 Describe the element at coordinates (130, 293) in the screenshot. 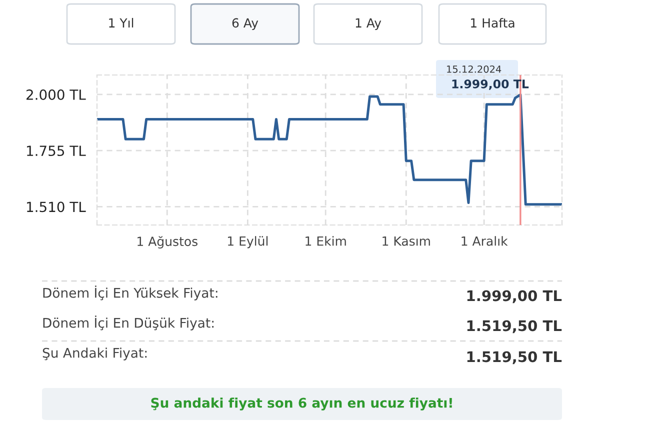

I see `text: Dönem İçi En Yüksek Fiyat:` at that location.